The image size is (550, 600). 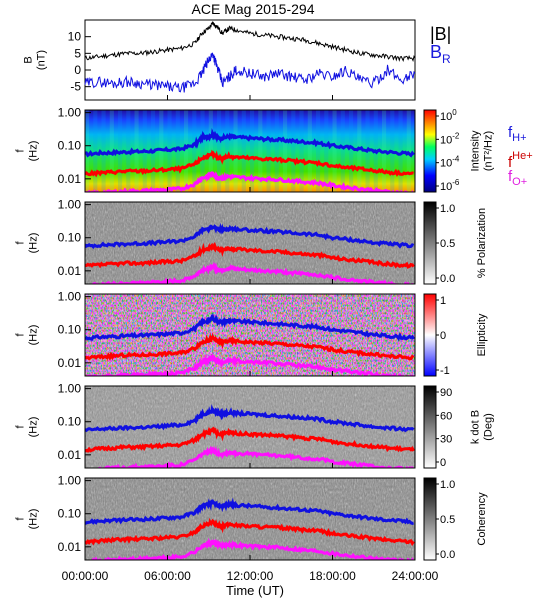 What do you see at coordinates (446, 440) in the screenshot?
I see `colorbar-tick-label: 30` at bounding box center [446, 440].